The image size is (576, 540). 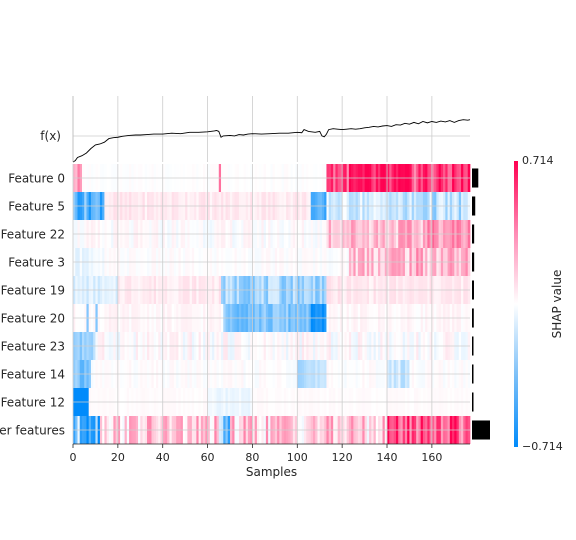 I want to click on feature-label: Feature 12, so click(x=33, y=403).